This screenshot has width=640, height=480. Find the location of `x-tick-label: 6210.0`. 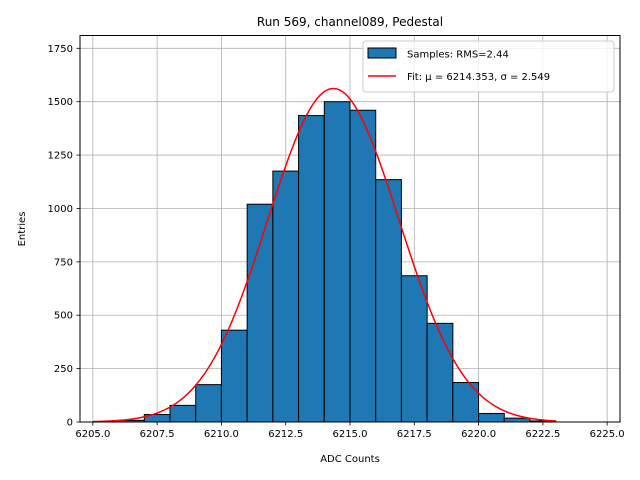

x-tick-label: 6210.0 is located at coordinates (221, 434).